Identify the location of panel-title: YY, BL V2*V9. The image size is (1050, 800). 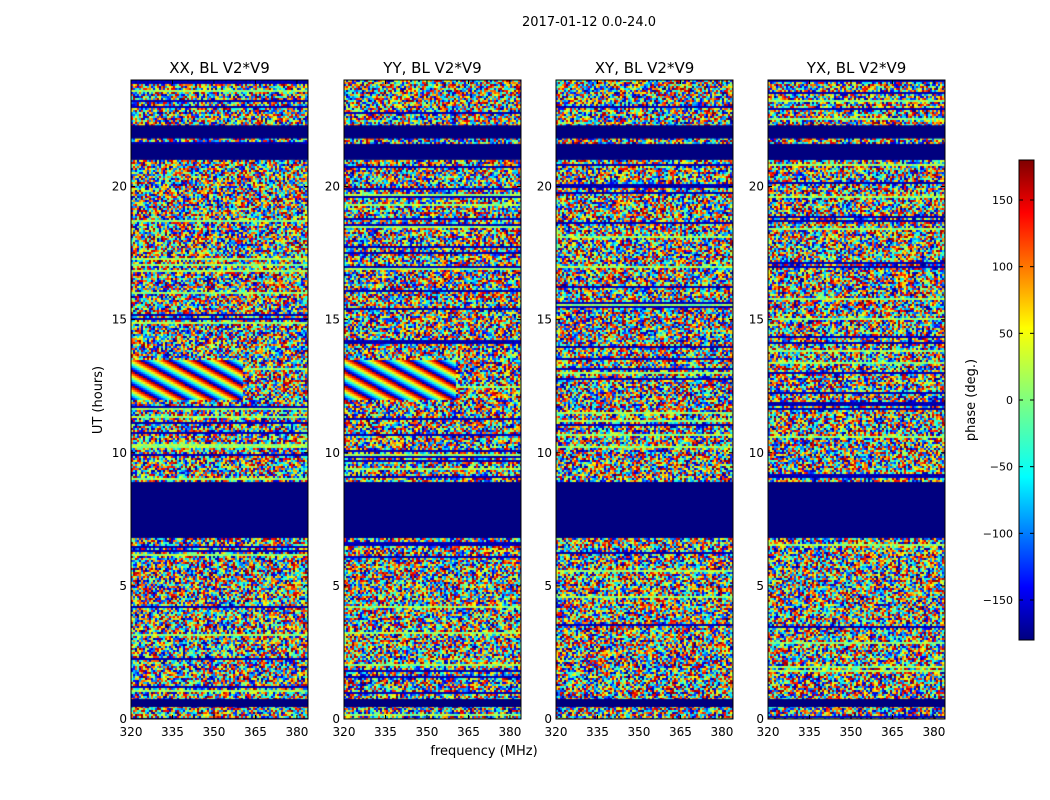
(431, 68).